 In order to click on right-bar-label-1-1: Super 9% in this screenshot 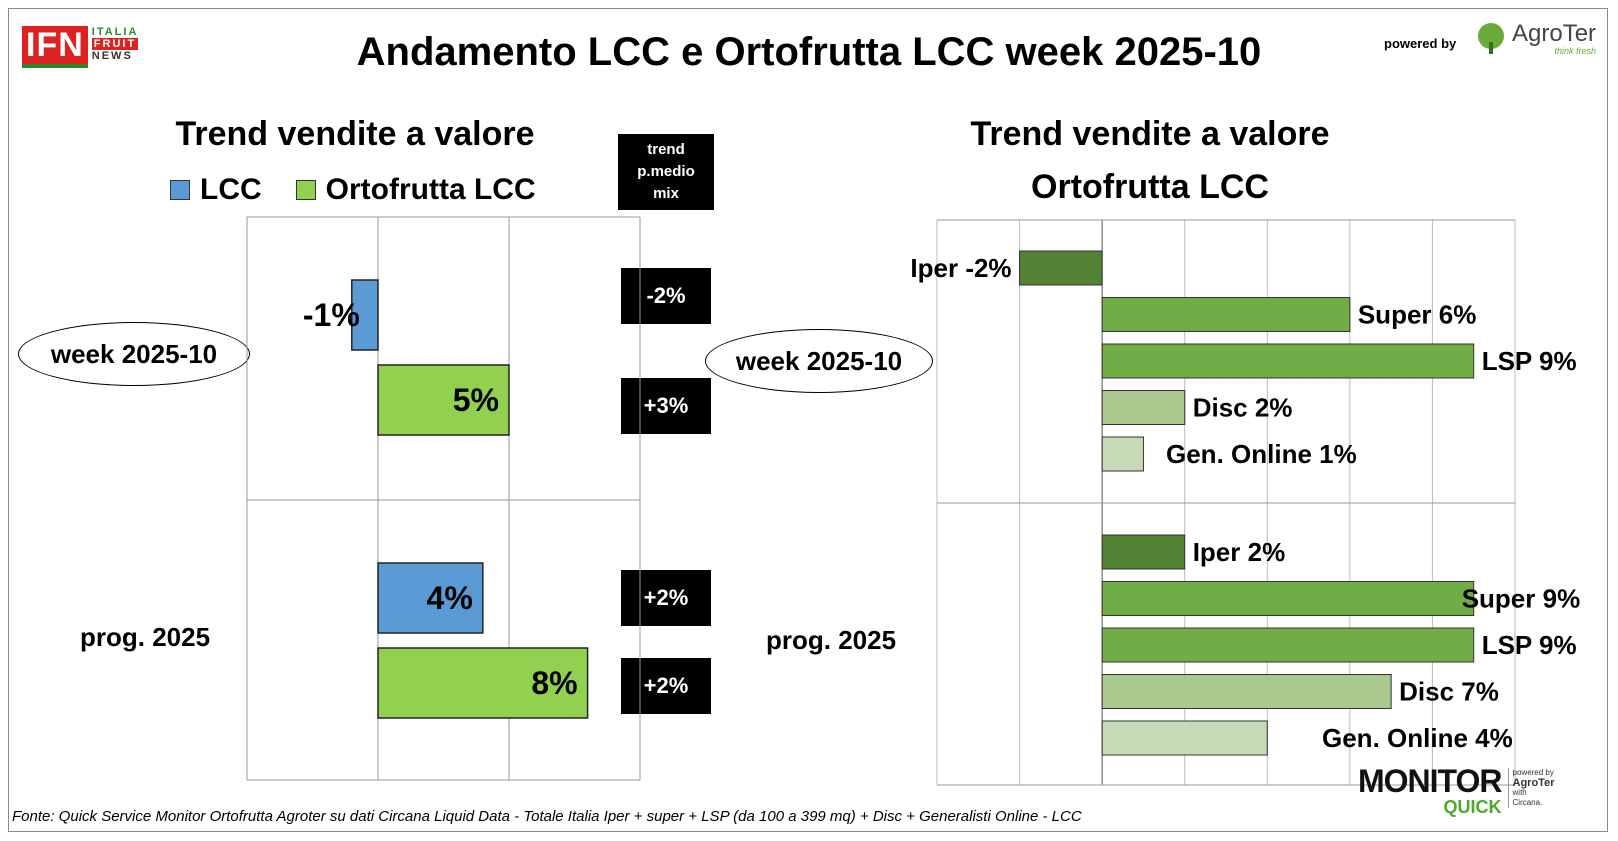, I will do `click(1521, 599)`.